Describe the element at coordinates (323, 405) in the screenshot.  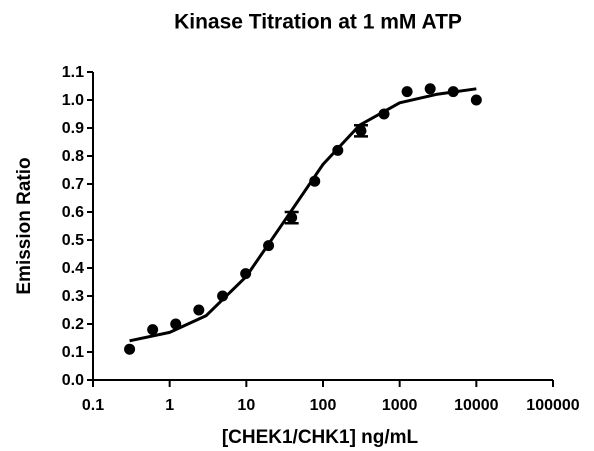
I see `x-tick-label: 100` at that location.